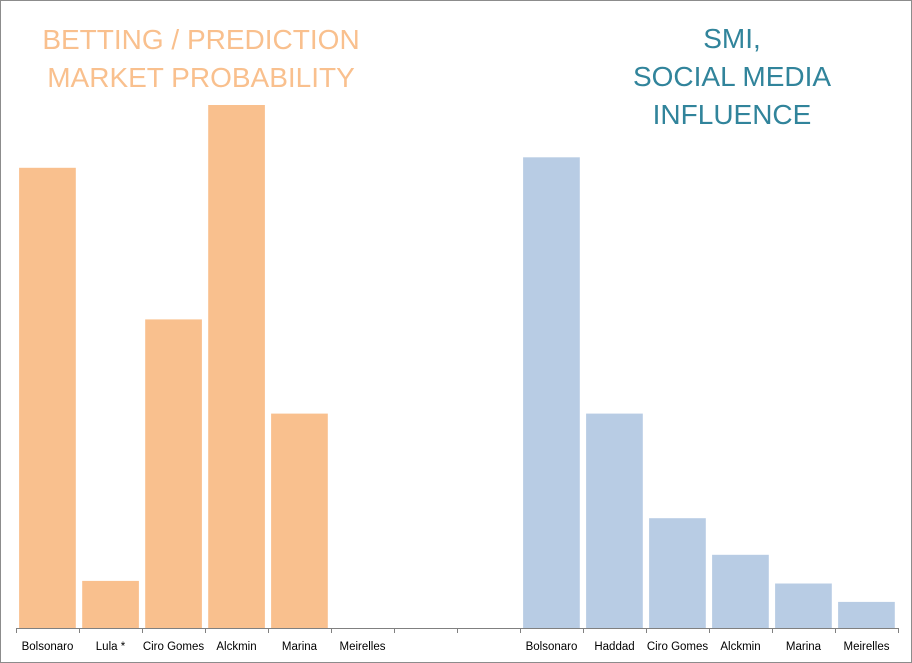 The image size is (912, 663). What do you see at coordinates (47, 398) in the screenshot?
I see `bar-betting-bolsonaro` at bounding box center [47, 398].